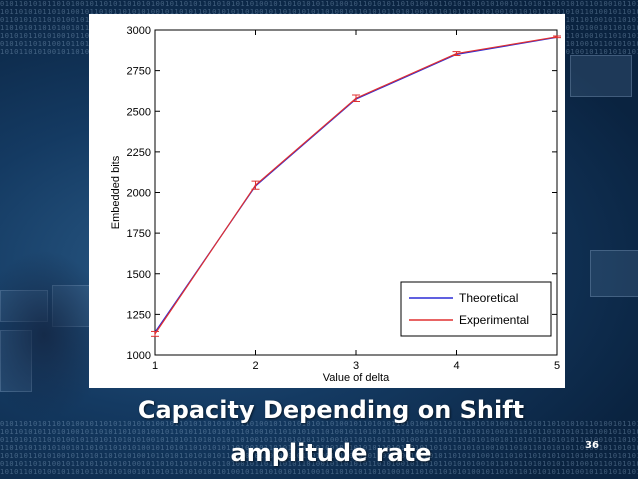 This screenshot has width=638, height=479. I want to click on y-tick-label: 2000, so click(139, 194).